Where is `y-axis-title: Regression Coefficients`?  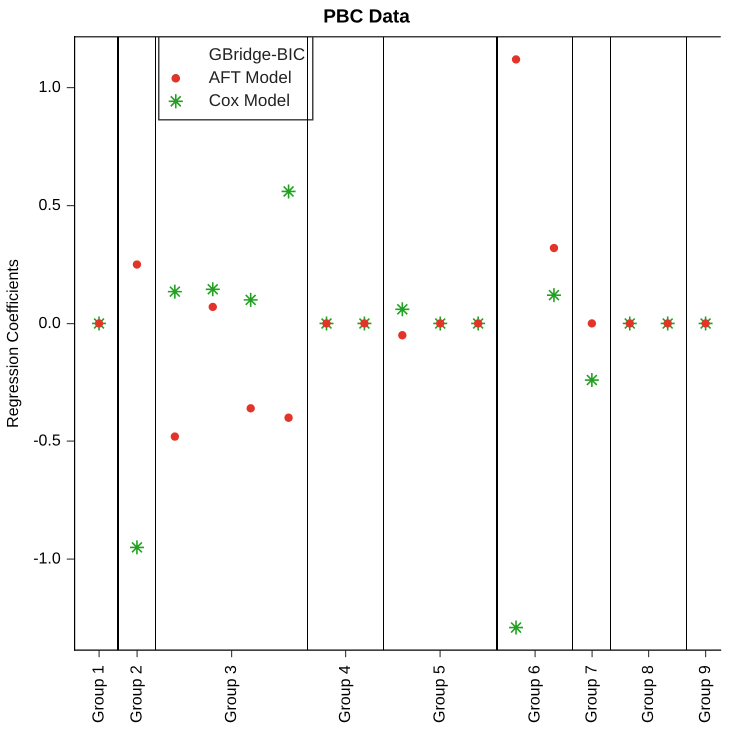 y-axis-title: Regression Coefficients is located at coordinates (13, 343).